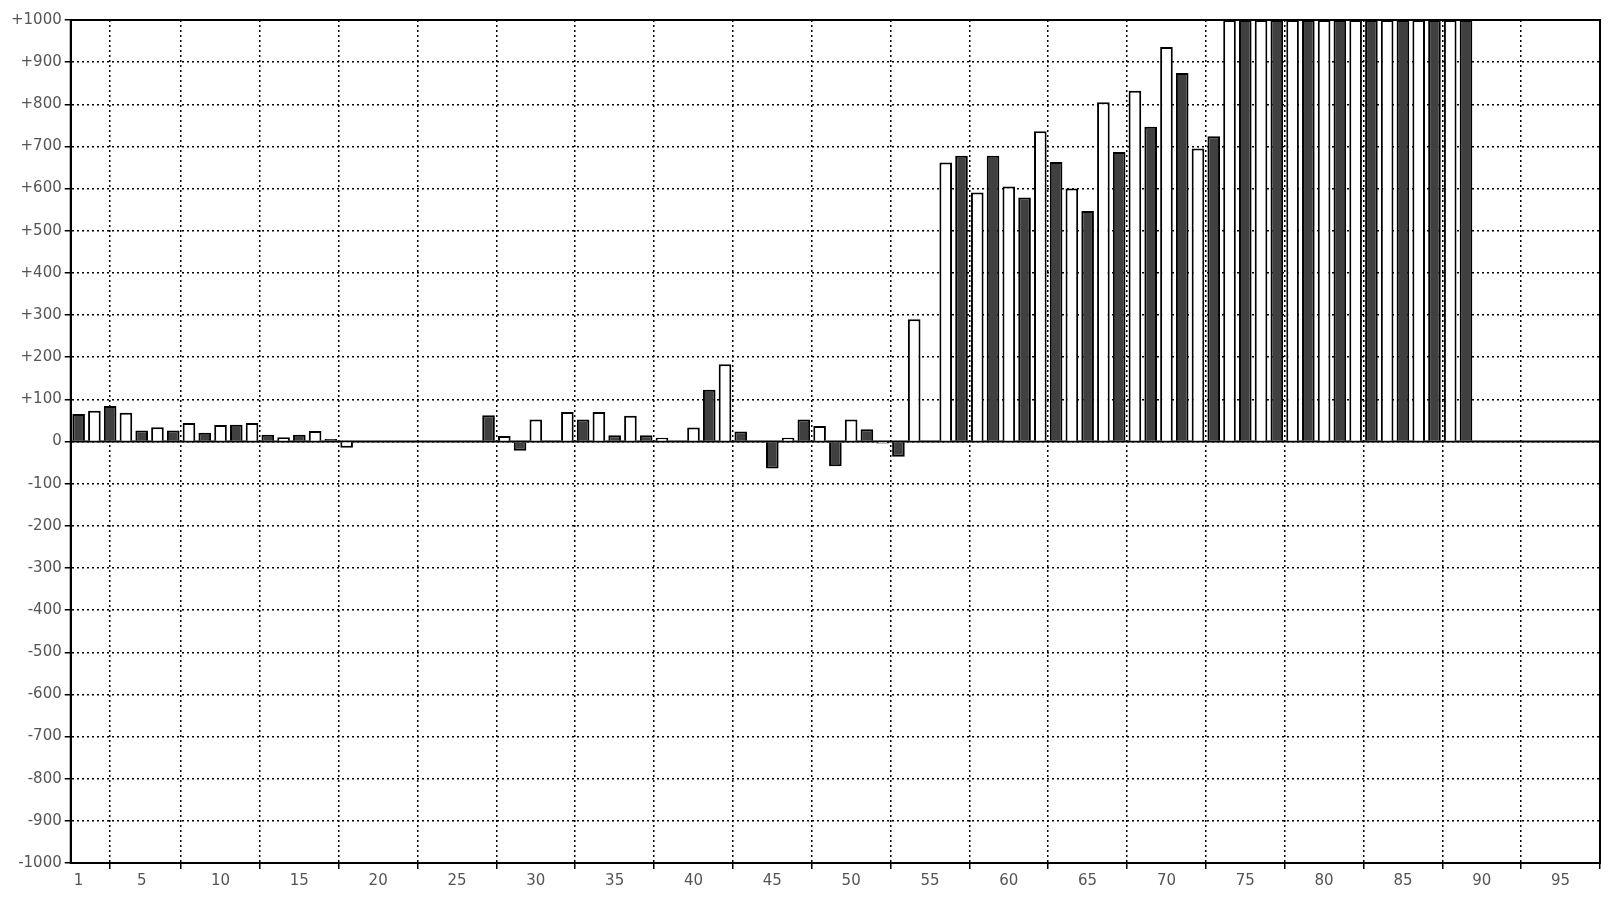  What do you see at coordinates (851, 879) in the screenshot?
I see `x-tick-label: 50` at bounding box center [851, 879].